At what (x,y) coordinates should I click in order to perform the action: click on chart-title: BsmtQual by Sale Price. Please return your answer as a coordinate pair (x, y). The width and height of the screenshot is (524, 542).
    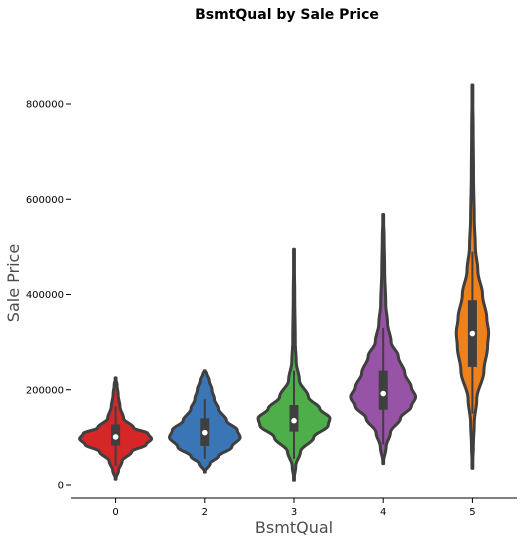
    Looking at the image, I should click on (287, 15).